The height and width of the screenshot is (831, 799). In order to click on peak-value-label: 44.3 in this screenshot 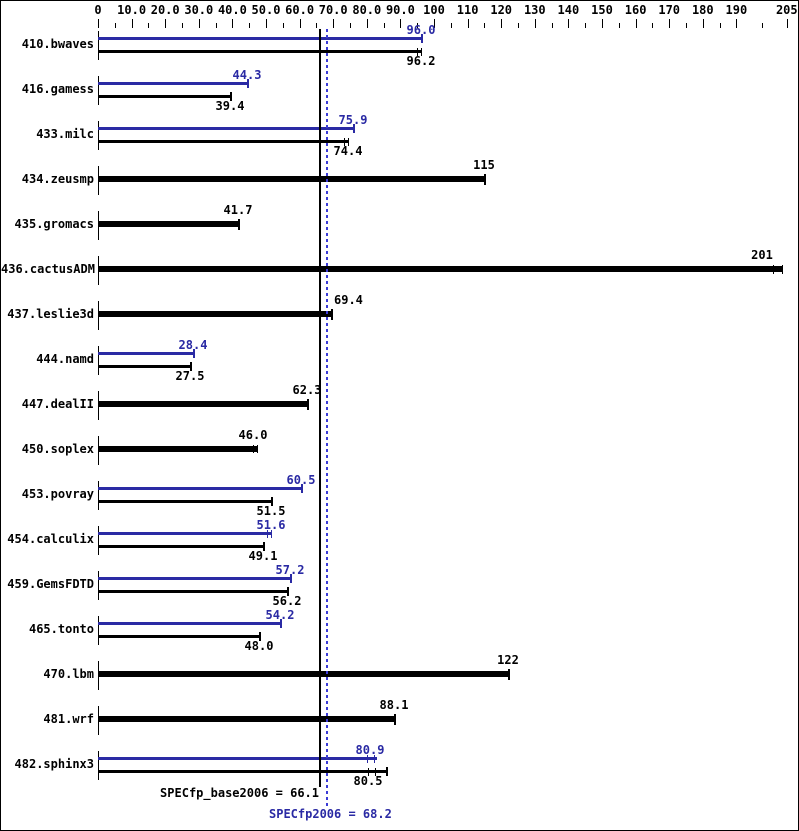, I will do `click(247, 75)`.